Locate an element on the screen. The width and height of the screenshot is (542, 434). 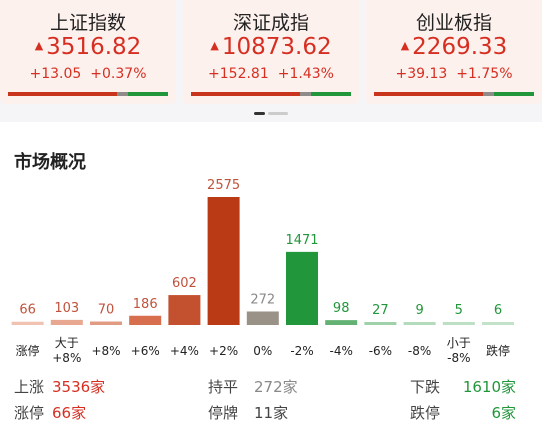
bar-value-label: 2575 is located at coordinates (223, 185).